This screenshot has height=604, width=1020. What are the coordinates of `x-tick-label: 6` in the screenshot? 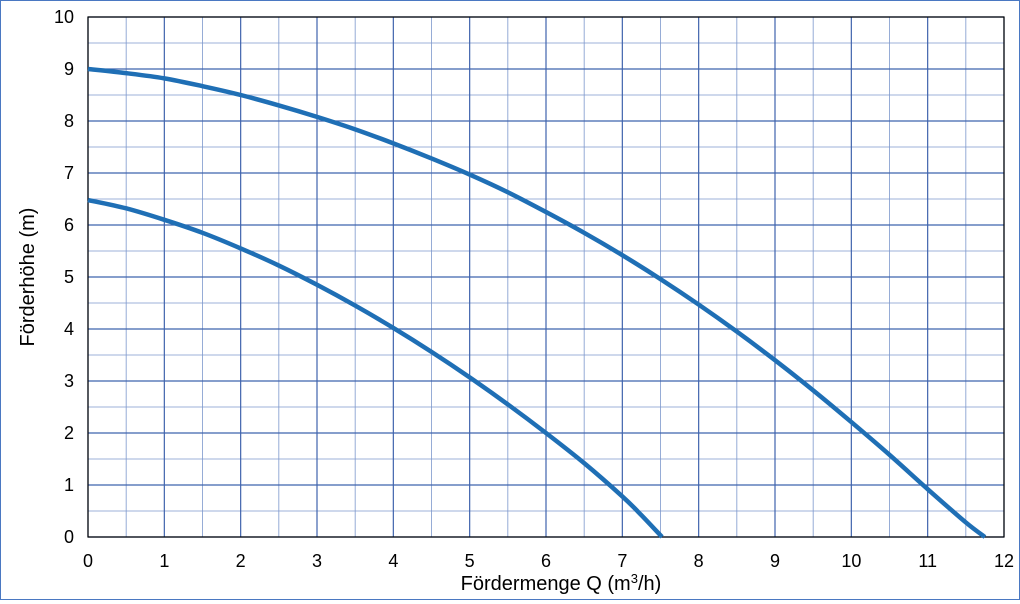 It's located at (546, 561).